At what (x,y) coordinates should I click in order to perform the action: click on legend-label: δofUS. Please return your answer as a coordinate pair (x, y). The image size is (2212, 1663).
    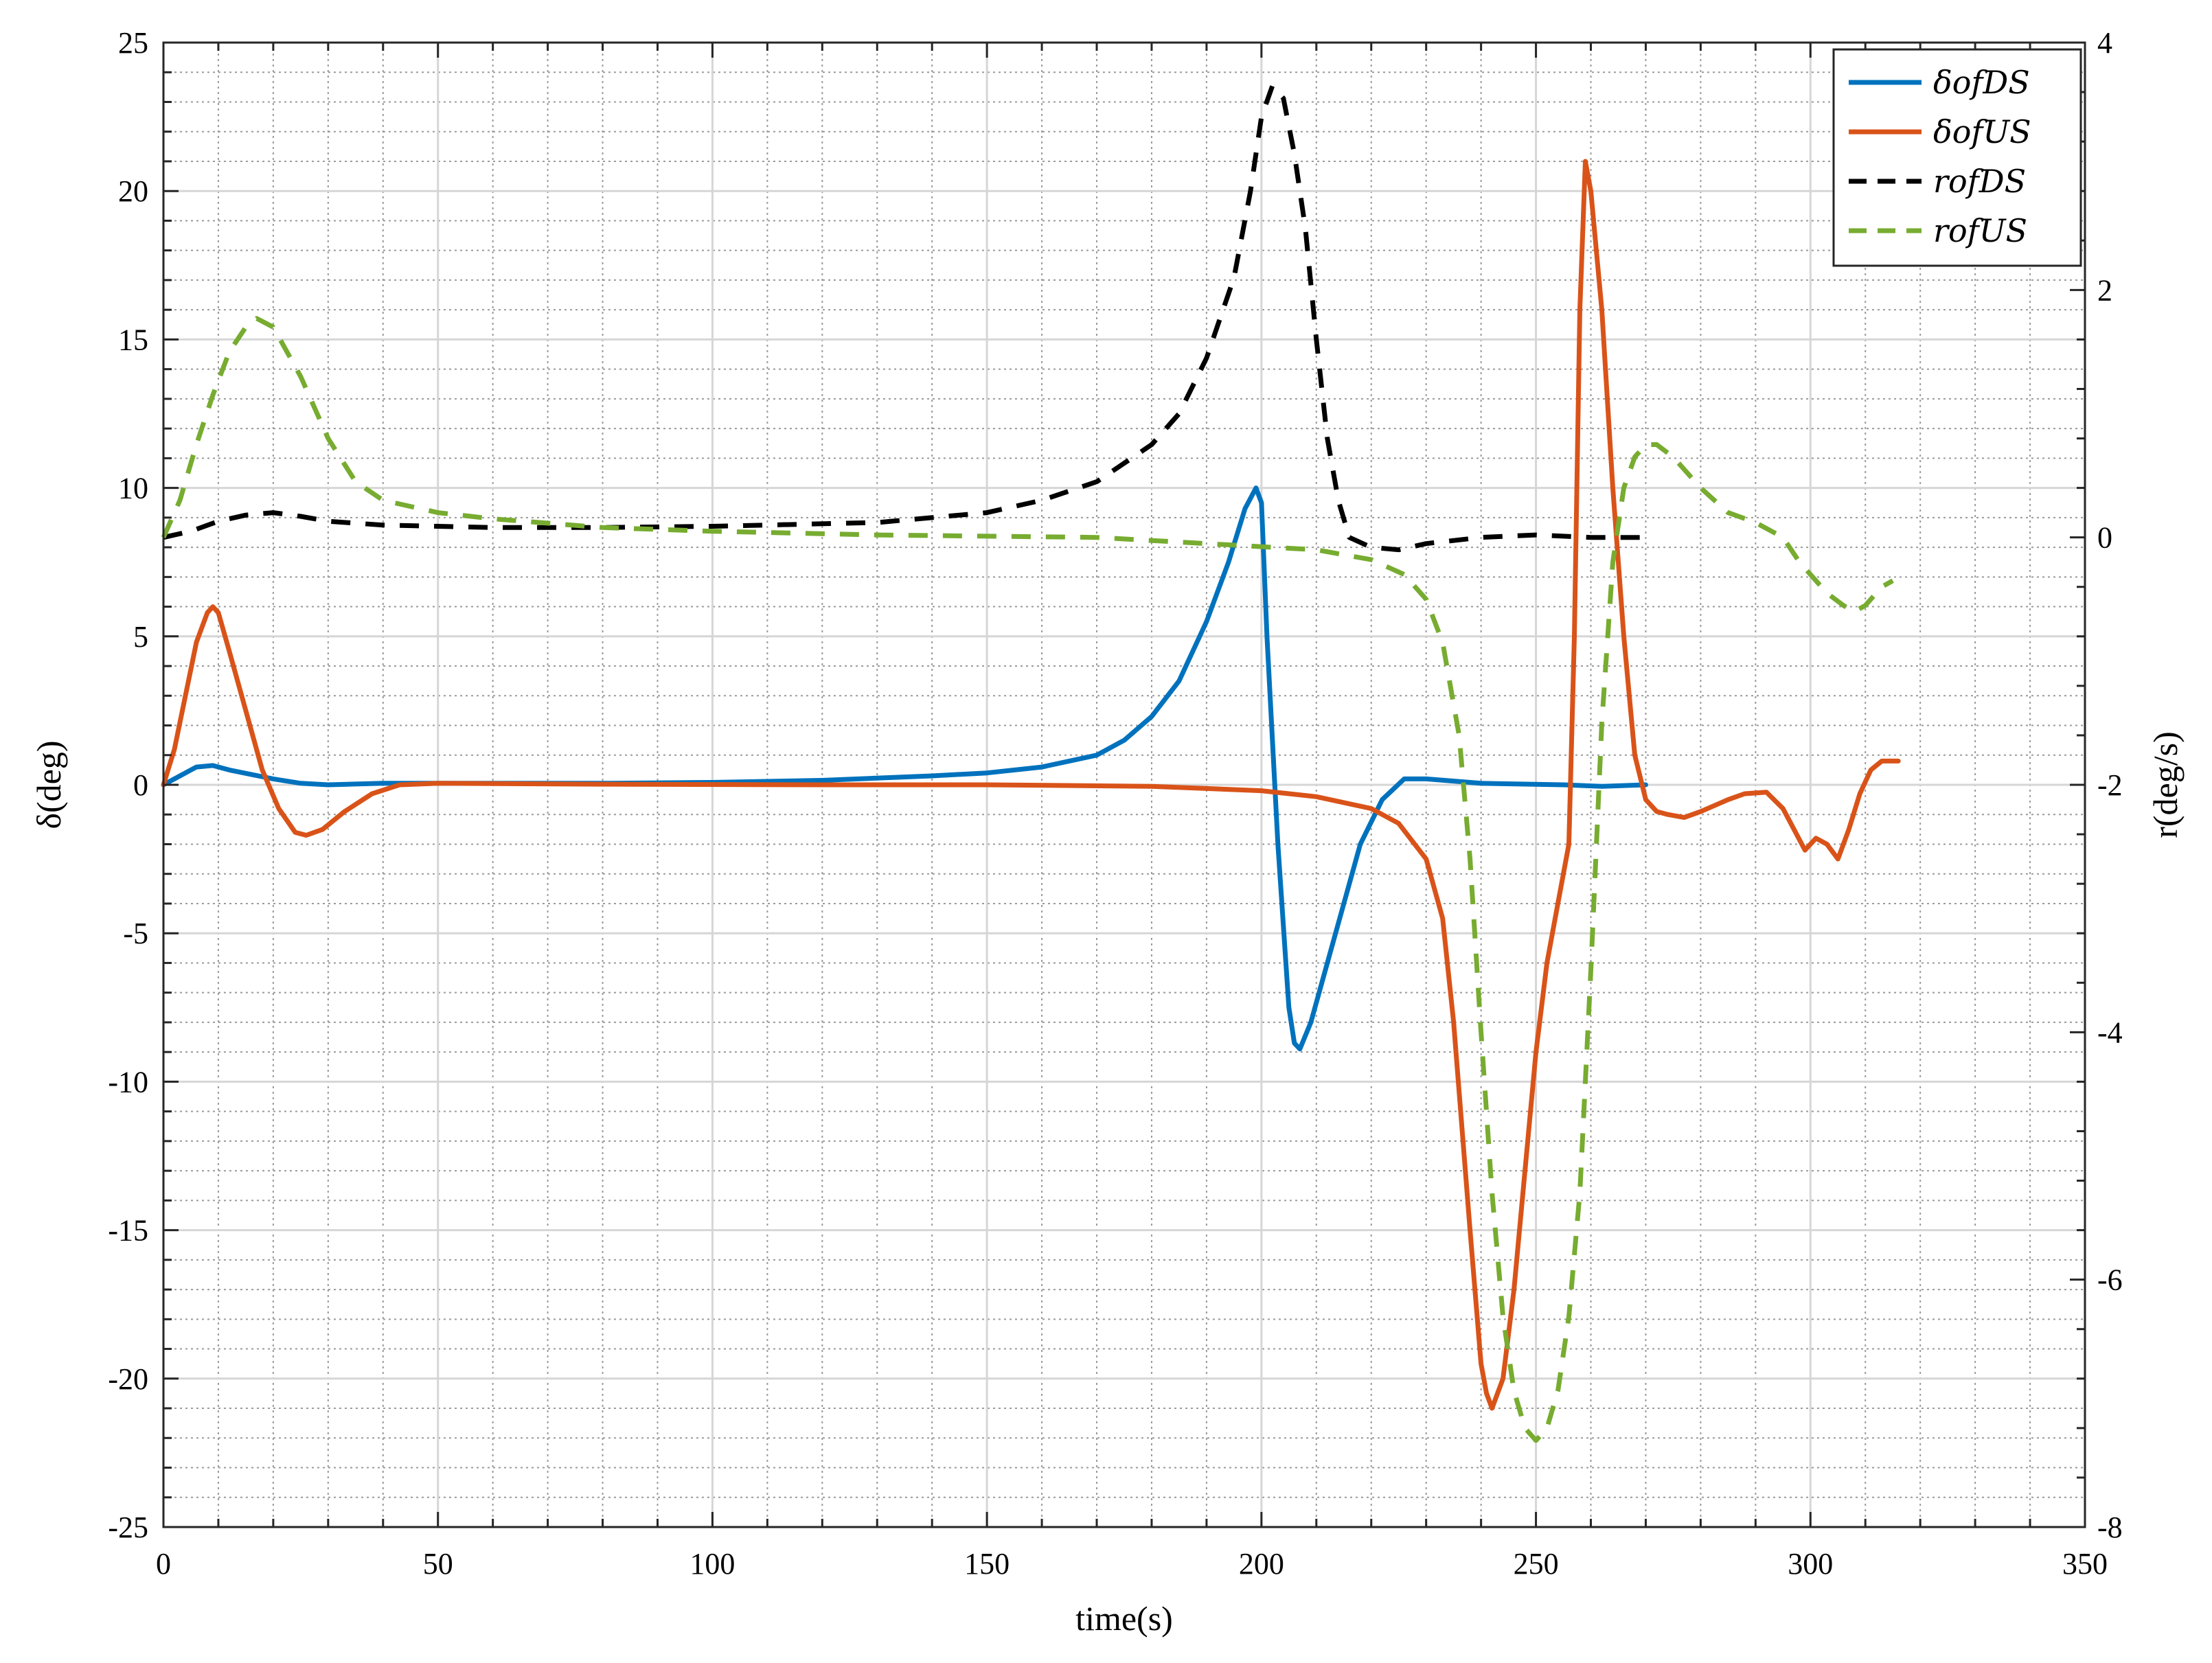
    Looking at the image, I should click on (1982, 131).